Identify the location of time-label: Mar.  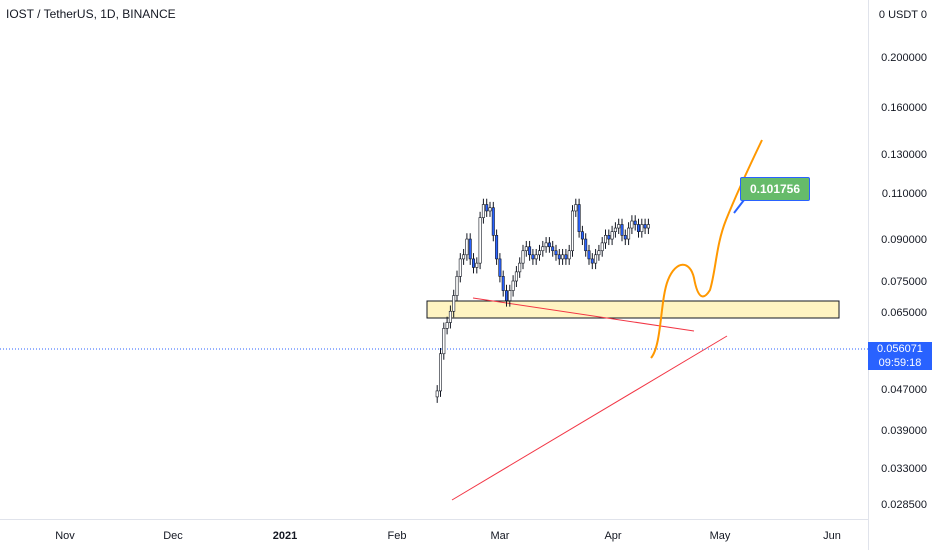
(500, 536).